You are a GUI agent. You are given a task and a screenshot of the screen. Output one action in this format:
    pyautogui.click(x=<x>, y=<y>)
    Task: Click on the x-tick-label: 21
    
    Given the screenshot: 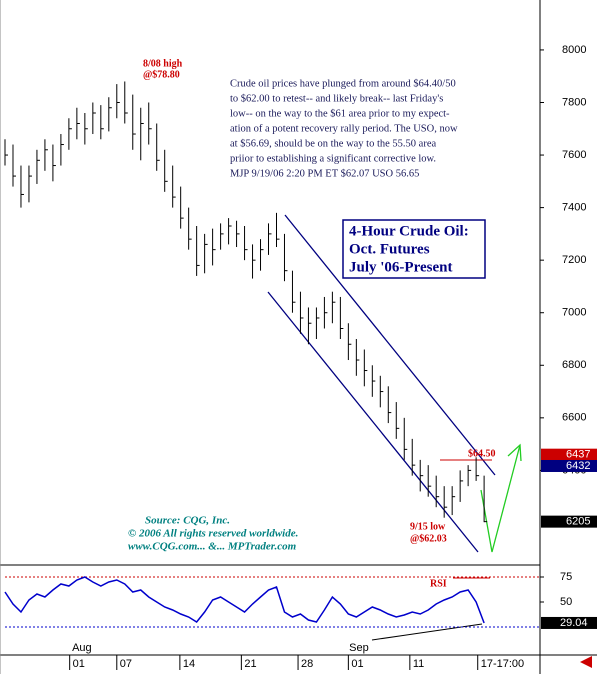 What is the action you would take?
    pyautogui.click(x=250, y=664)
    